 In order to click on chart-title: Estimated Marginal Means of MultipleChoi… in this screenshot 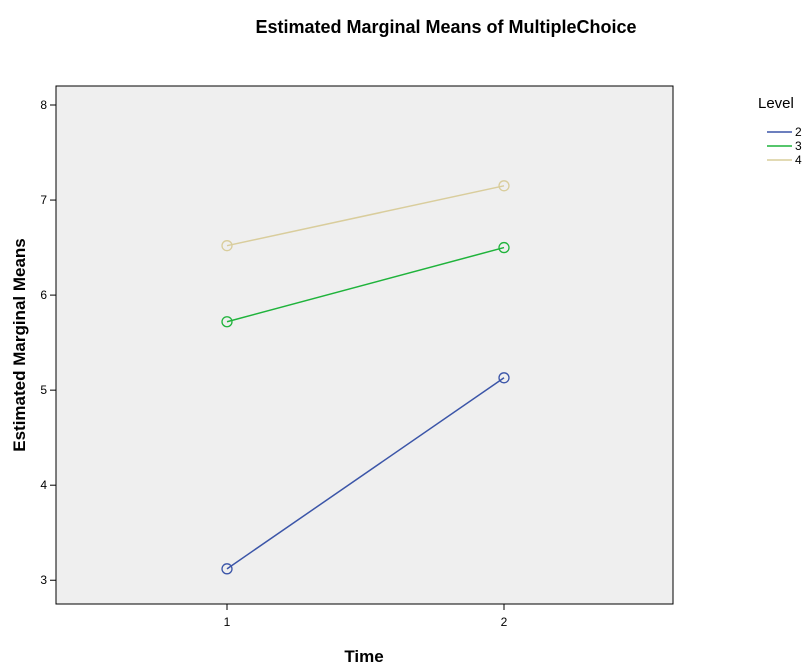, I will do `click(445, 27)`.